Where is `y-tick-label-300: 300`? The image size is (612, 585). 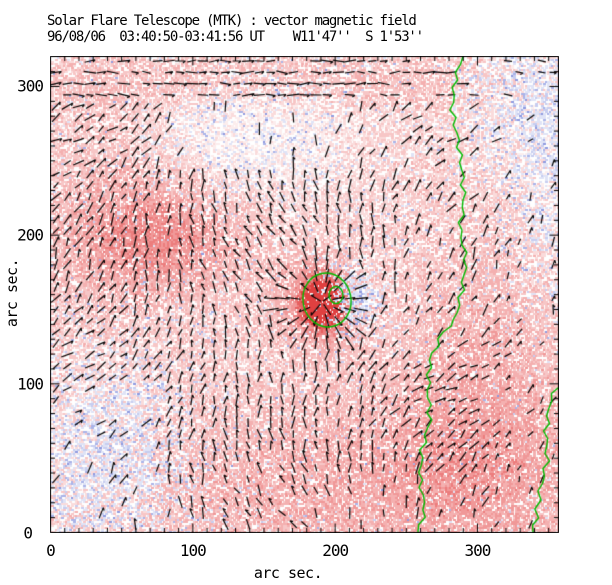
y-tick-label-300: 300 is located at coordinates (30, 86).